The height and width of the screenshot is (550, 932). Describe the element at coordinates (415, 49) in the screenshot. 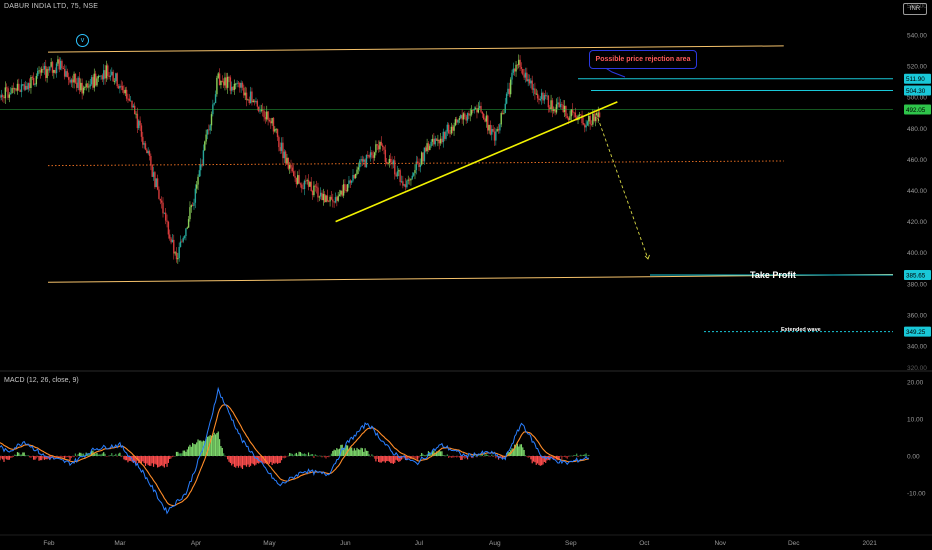

I see `channel-upper-line` at that location.